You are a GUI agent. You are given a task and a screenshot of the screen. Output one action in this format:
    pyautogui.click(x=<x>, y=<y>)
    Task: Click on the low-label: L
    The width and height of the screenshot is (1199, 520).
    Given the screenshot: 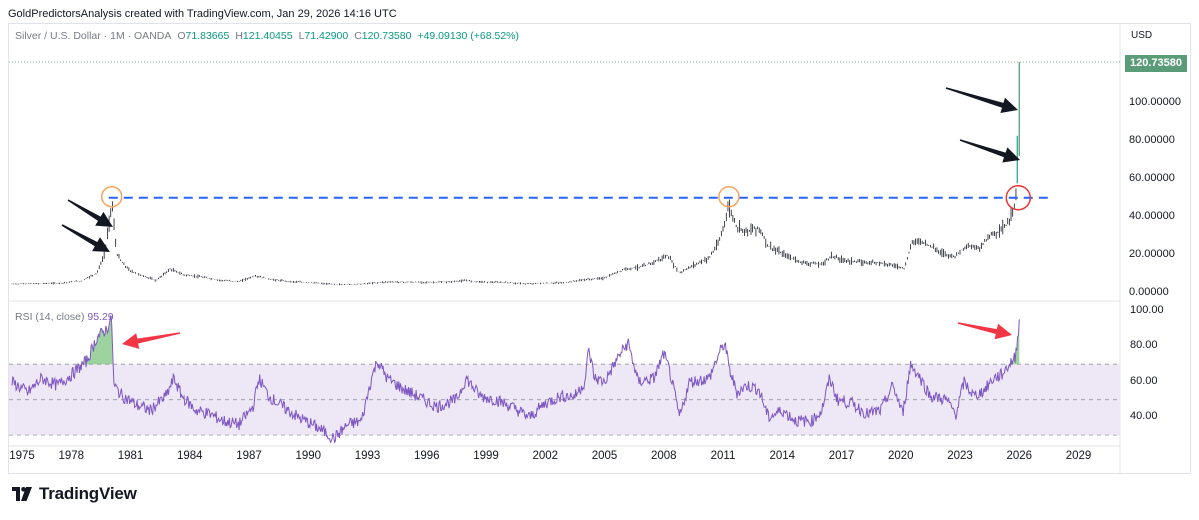 What is the action you would take?
    pyautogui.click(x=301, y=36)
    